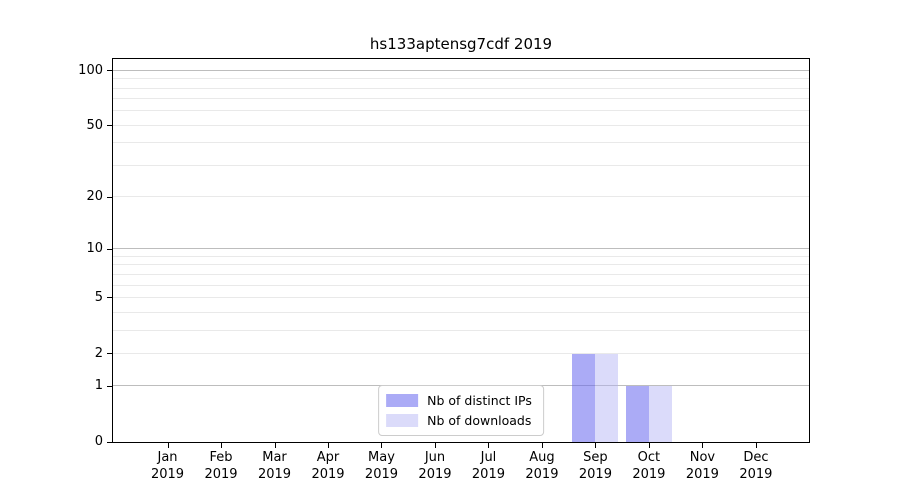 The image size is (900, 500). What do you see at coordinates (94, 125) in the screenshot?
I see `y-tick-label: 50` at bounding box center [94, 125].